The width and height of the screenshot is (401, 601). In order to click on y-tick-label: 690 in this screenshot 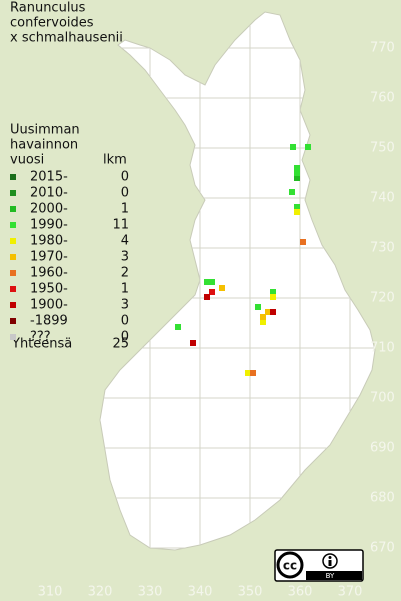, I will do `click(382, 448)`.